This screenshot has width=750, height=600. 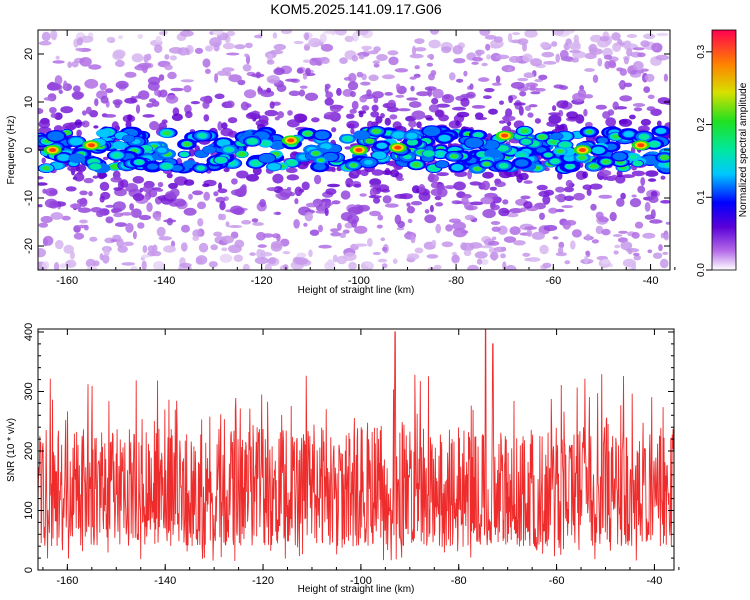 I want to click on x-tick-label: -140, so click(x=165, y=581).